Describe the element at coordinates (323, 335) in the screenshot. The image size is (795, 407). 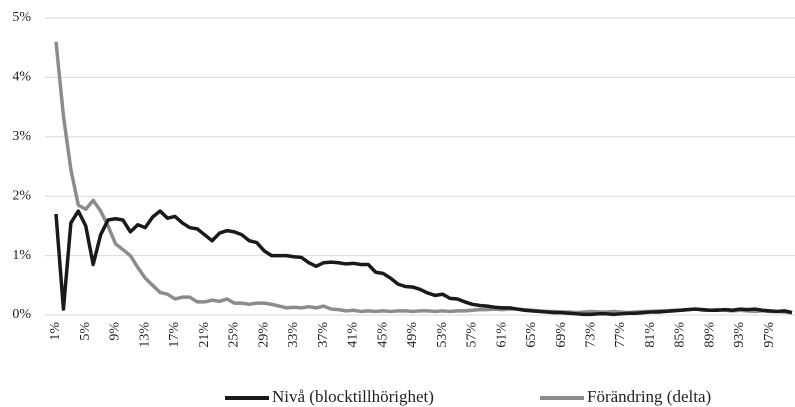
I see `x-tick-label: 37%` at that location.